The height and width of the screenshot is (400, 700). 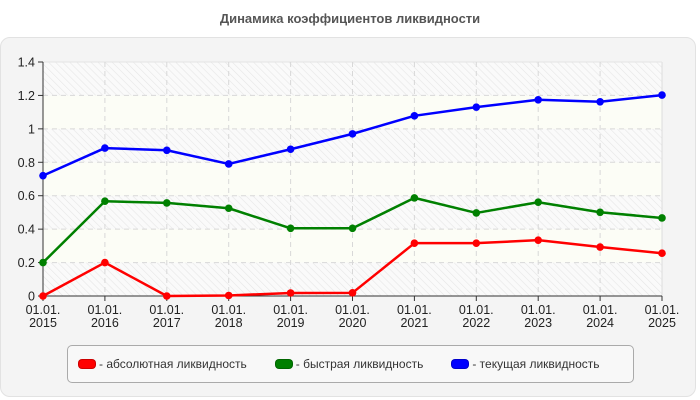 I want to click on y-tick-label: 0.4, so click(x=26, y=230).